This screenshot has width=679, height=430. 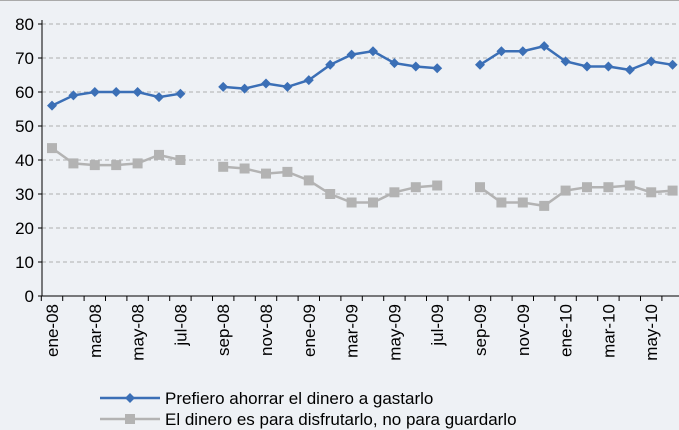 I want to click on y-tick-label: 80, so click(x=24, y=24).